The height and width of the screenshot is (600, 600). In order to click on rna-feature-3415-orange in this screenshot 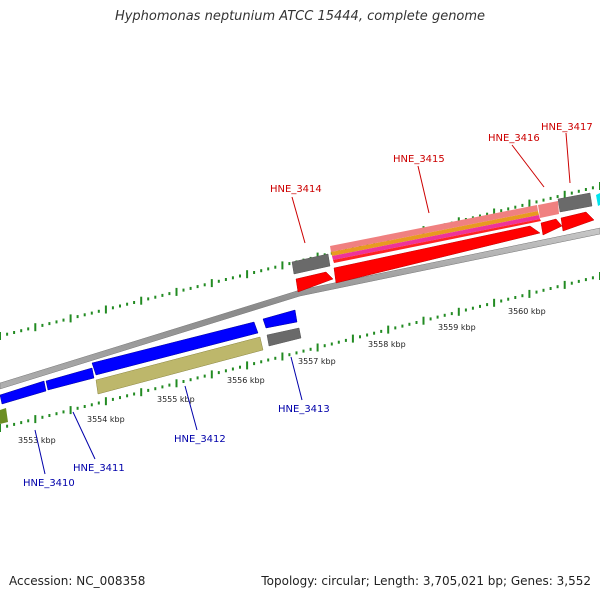, I will do `click(435, 233)`.